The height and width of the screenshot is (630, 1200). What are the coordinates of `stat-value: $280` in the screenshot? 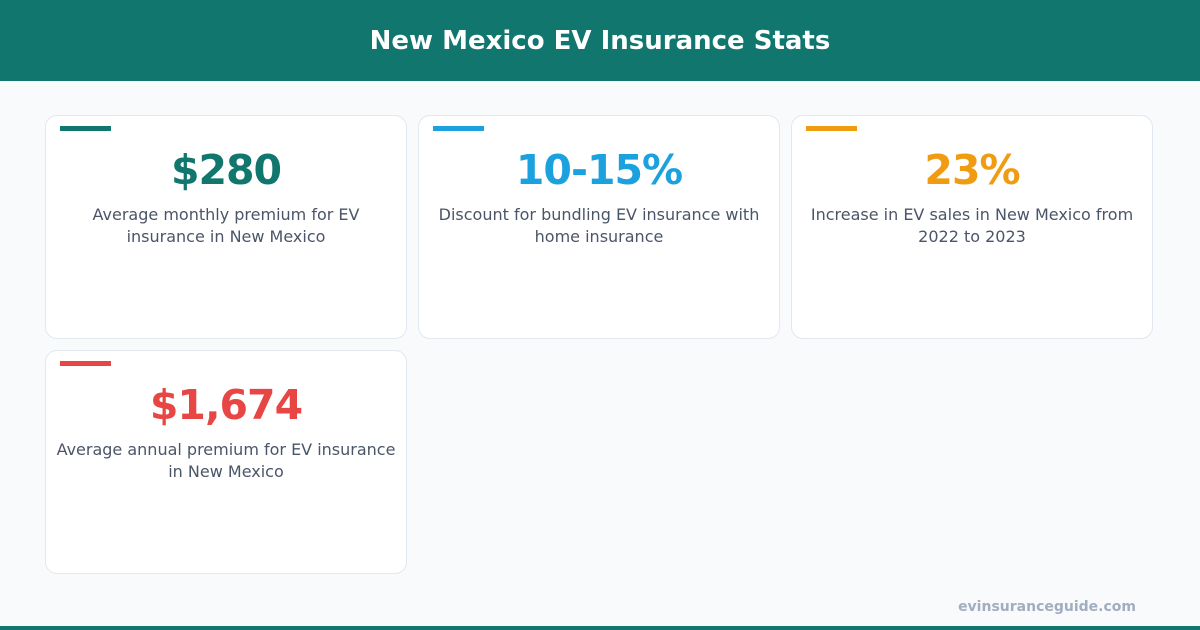 It's located at (226, 170).